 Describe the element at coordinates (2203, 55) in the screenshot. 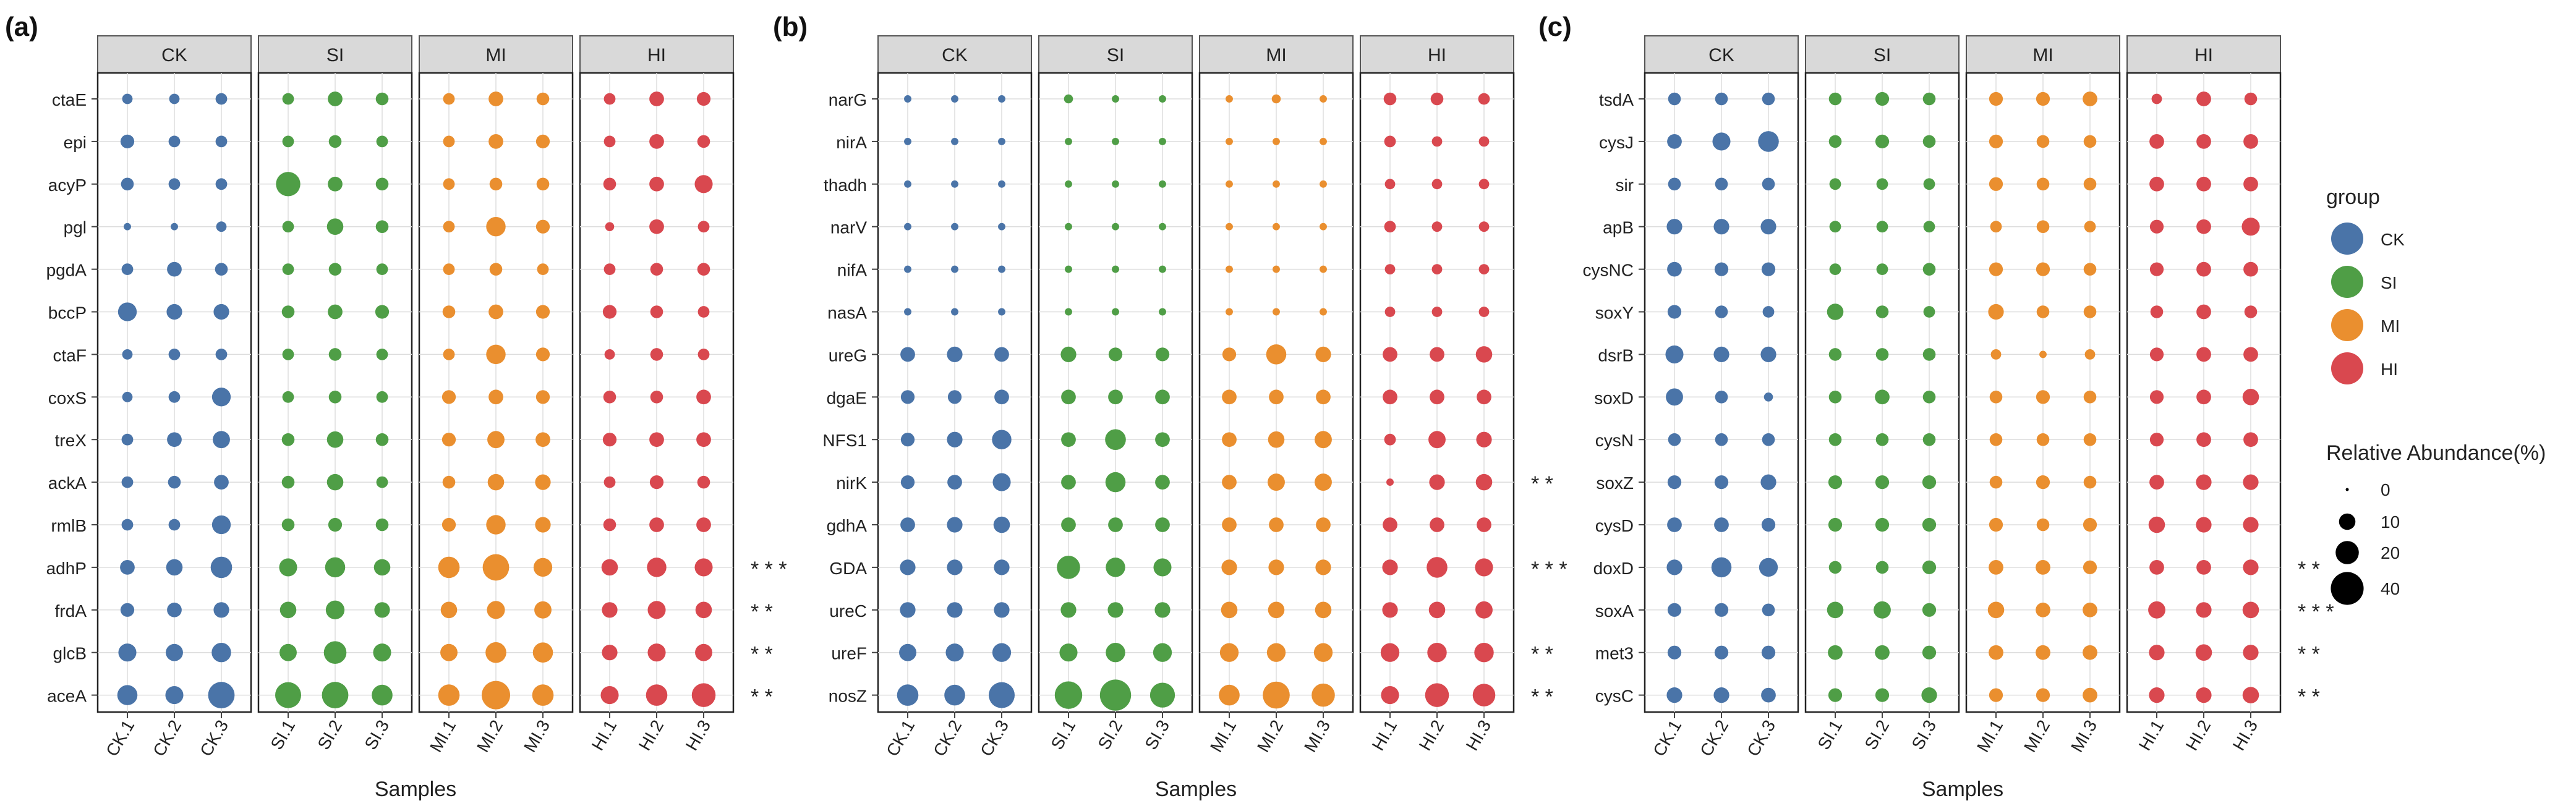

I see `facet-strip-label: HI` at that location.